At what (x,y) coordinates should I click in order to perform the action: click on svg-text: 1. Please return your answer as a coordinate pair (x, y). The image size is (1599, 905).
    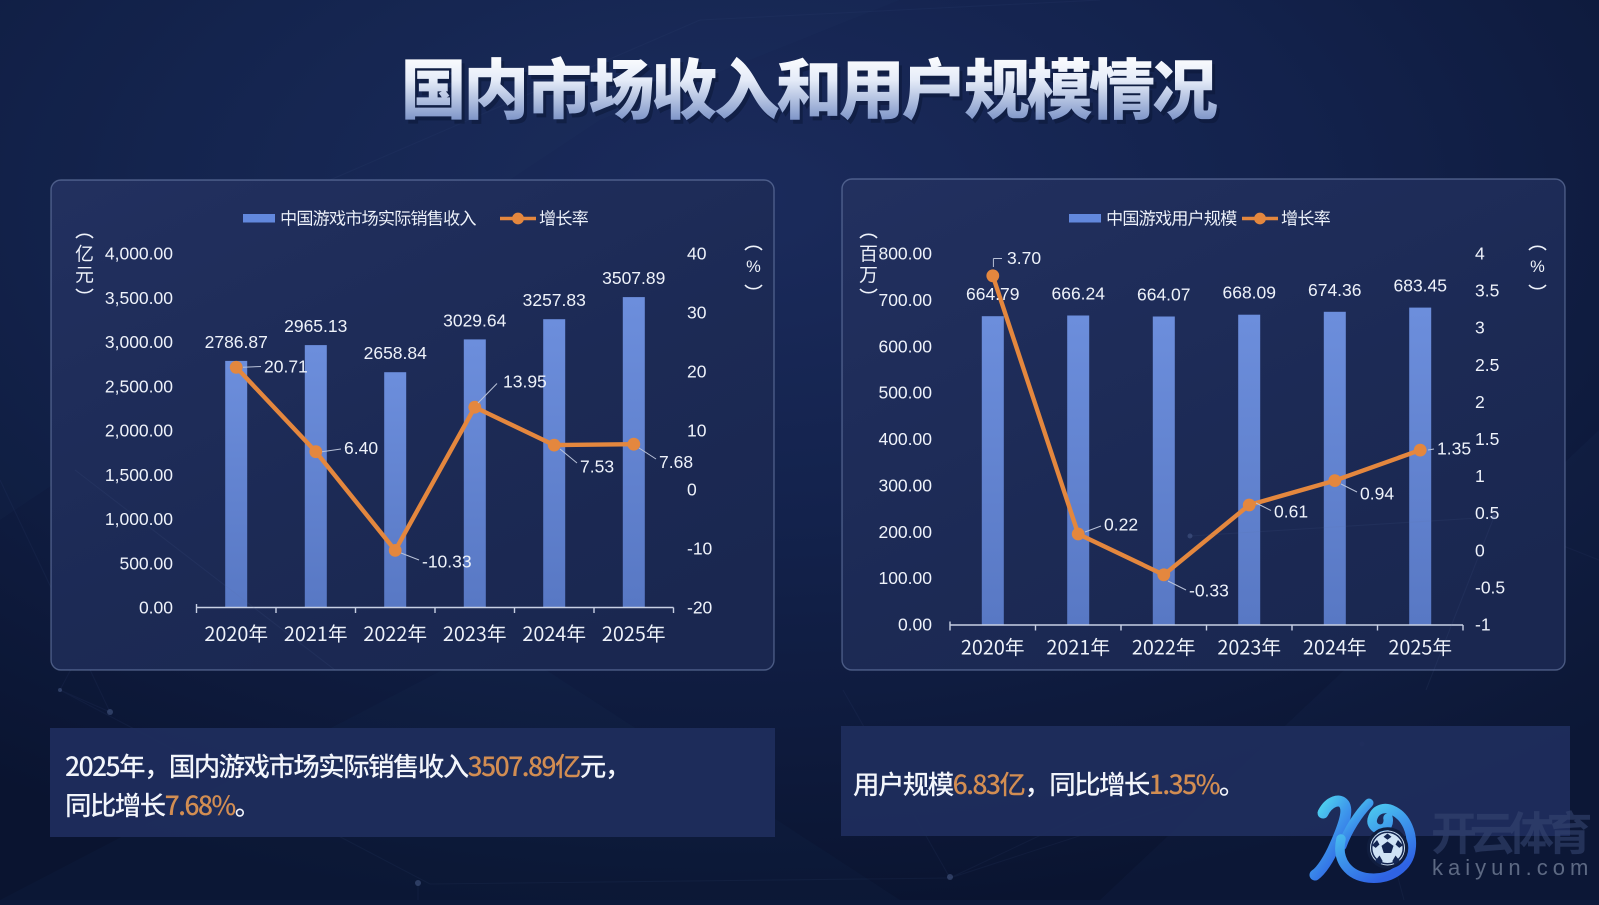
    Looking at the image, I should click on (1480, 476).